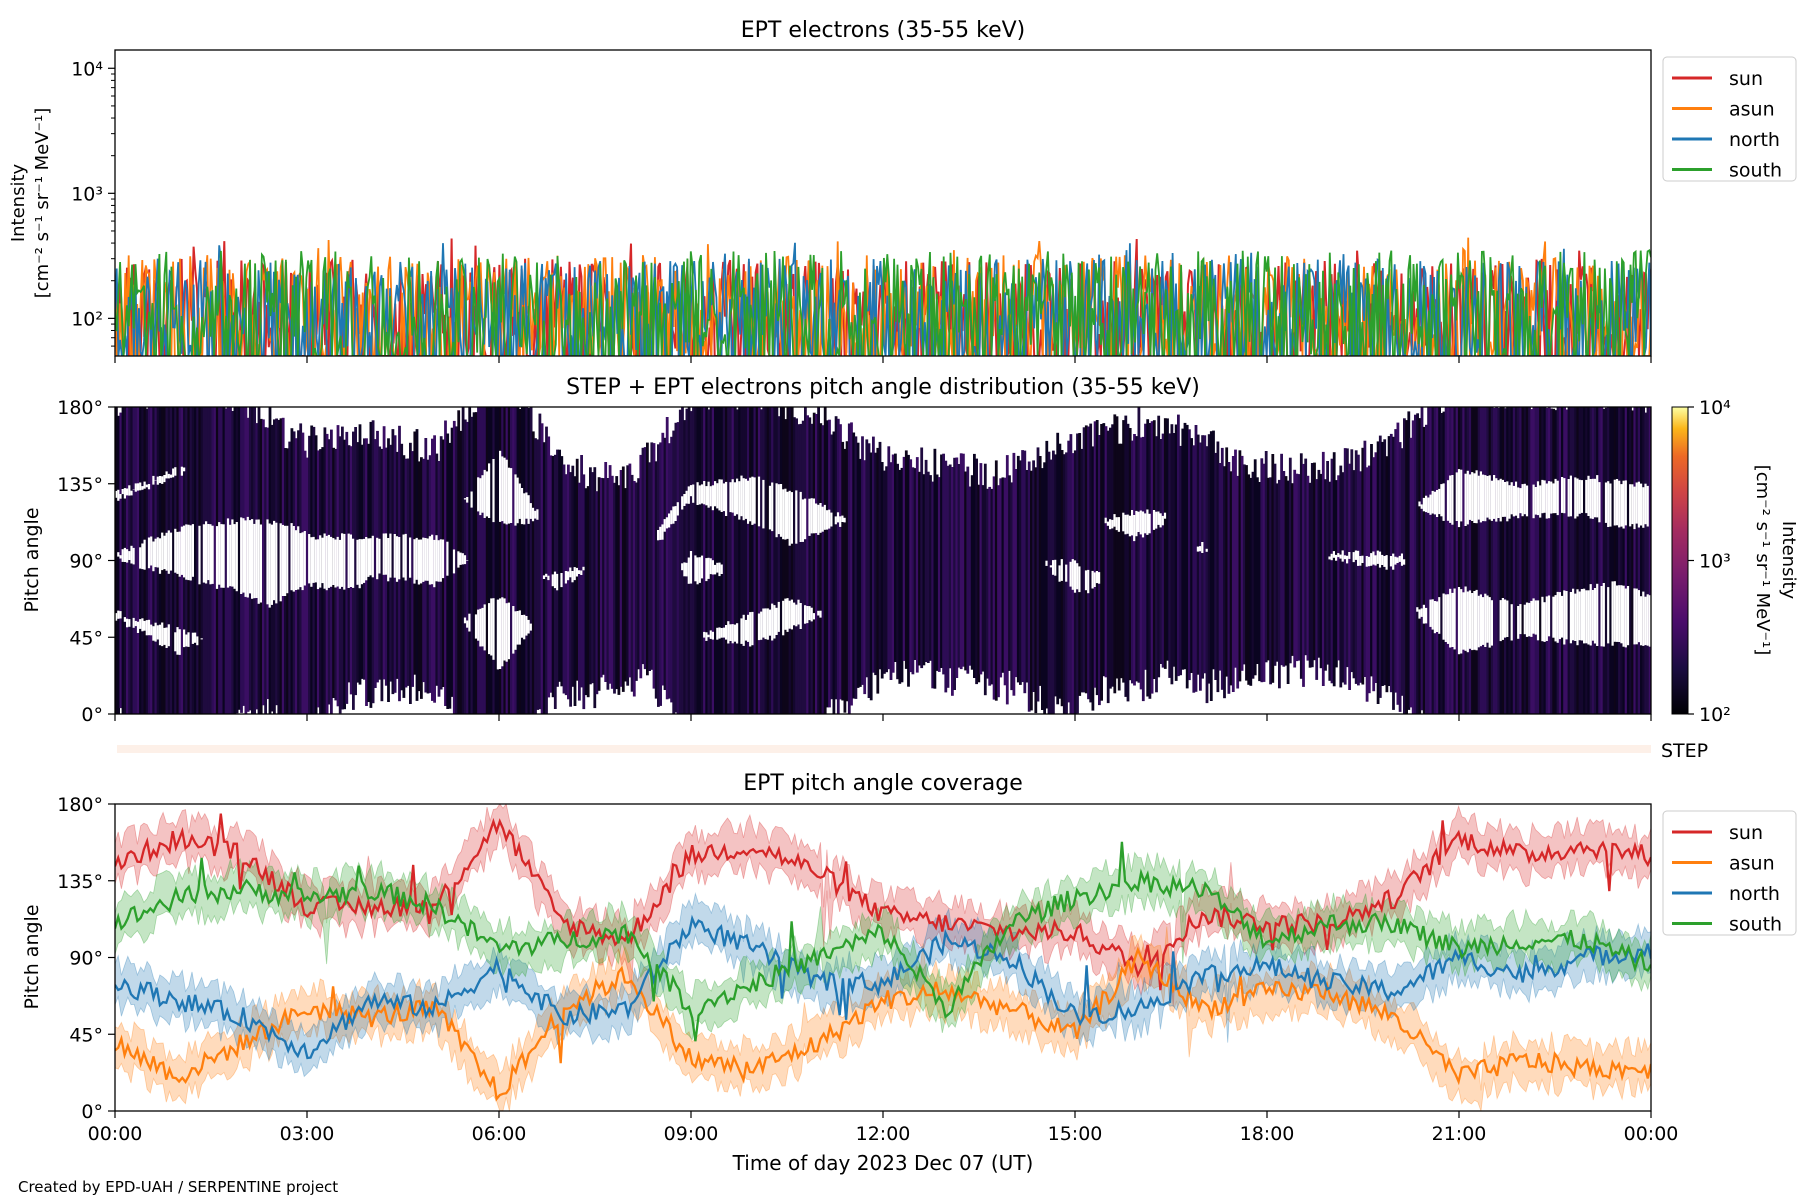 The image size is (1800, 1200). What do you see at coordinates (1729, 119) in the screenshot?
I see `intensity-legend: sun asun north south` at bounding box center [1729, 119].